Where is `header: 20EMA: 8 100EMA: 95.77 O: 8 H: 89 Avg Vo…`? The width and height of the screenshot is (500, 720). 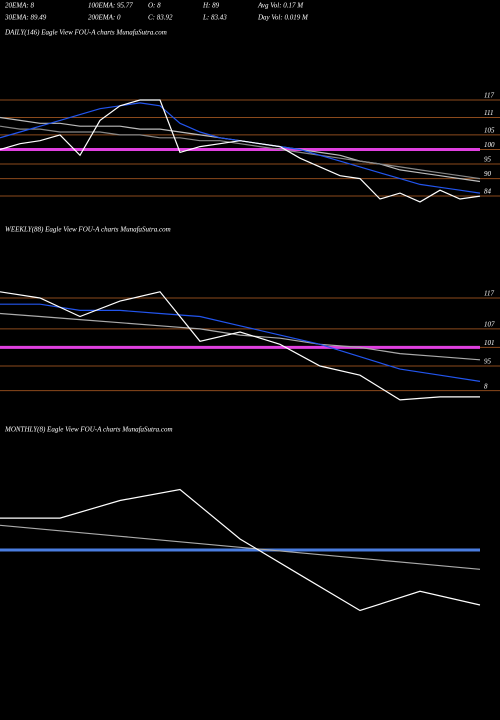
header: 20EMA: 8 100EMA: 95.77 O: 8 H: 89 Avg Vo… is located at coordinates (156, 12).